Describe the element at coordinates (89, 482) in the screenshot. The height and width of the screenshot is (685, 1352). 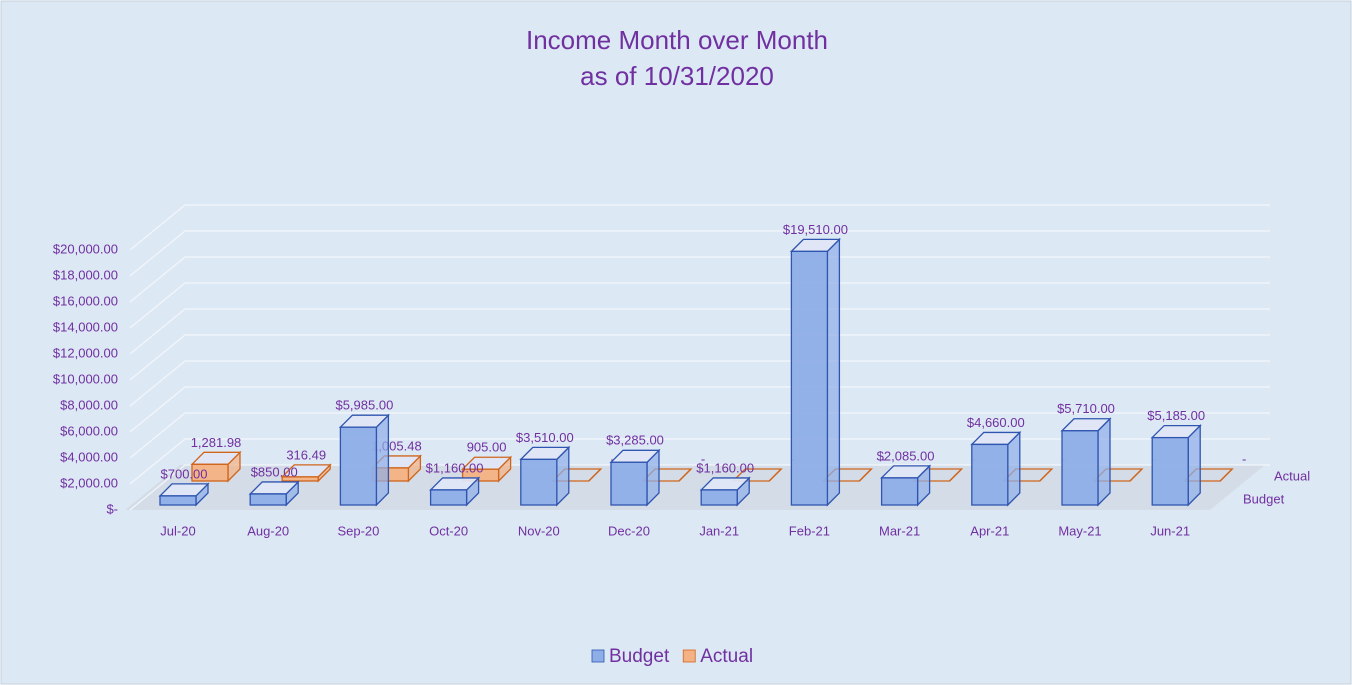
I see `y-tick-label: $2,000.00` at that location.